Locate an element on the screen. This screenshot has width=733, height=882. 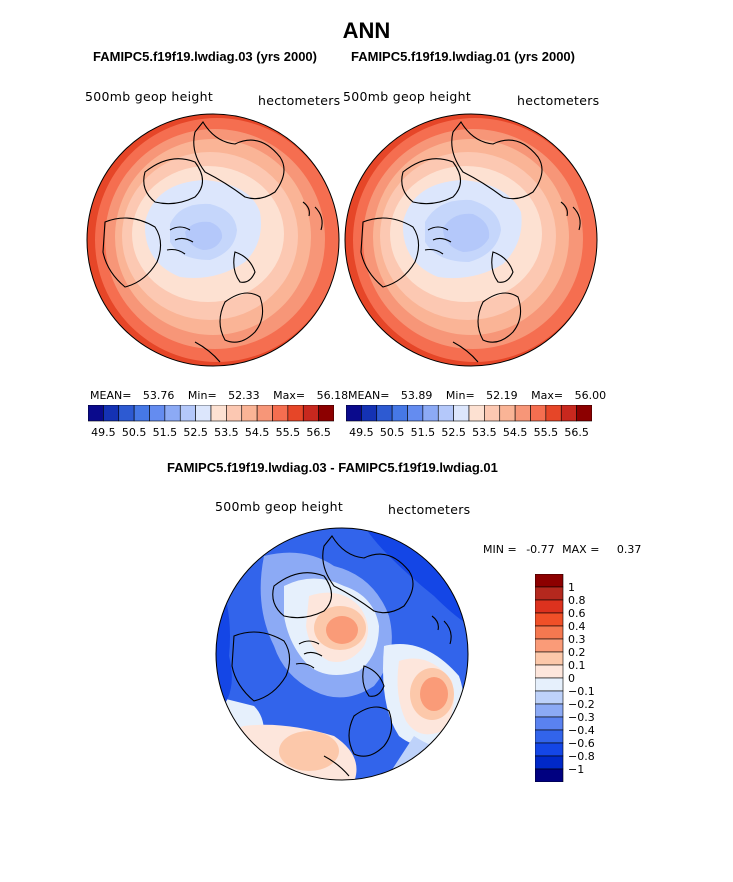
right-colorbar: 49.5 50.5 51.5 52.5 53.5 54.5 55.5 56.5 is located at coordinates (469, 422).